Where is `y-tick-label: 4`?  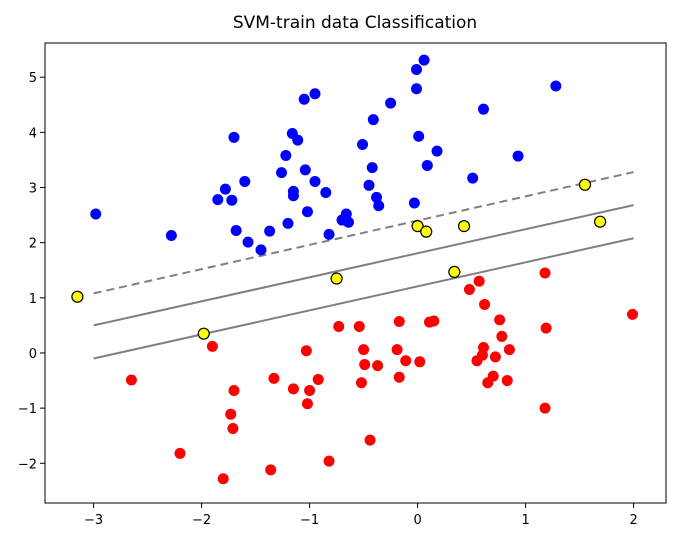 y-tick-label: 4 is located at coordinates (33, 133).